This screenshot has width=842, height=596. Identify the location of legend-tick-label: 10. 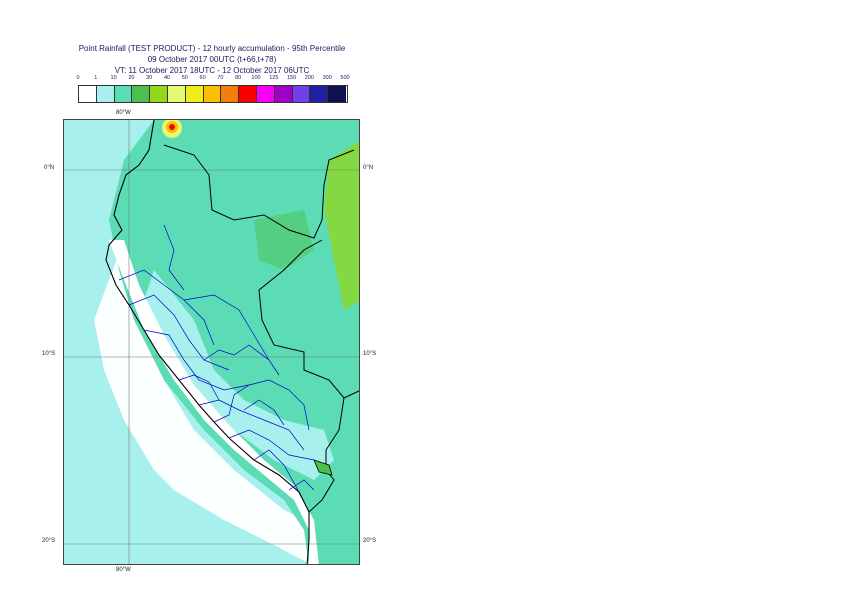
(113, 78).